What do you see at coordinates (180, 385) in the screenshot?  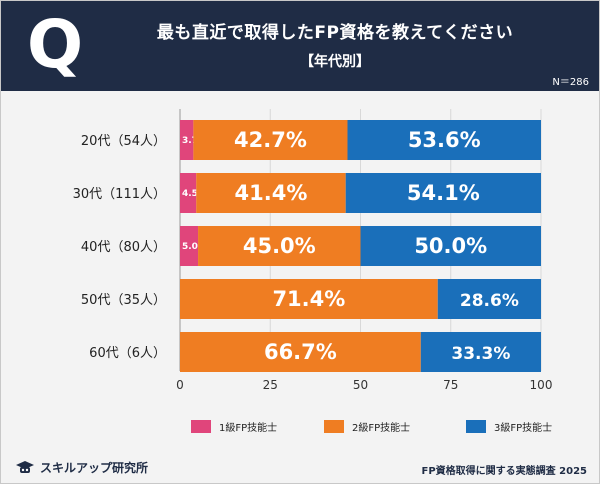 I see `x-tick-label: 0` at bounding box center [180, 385].